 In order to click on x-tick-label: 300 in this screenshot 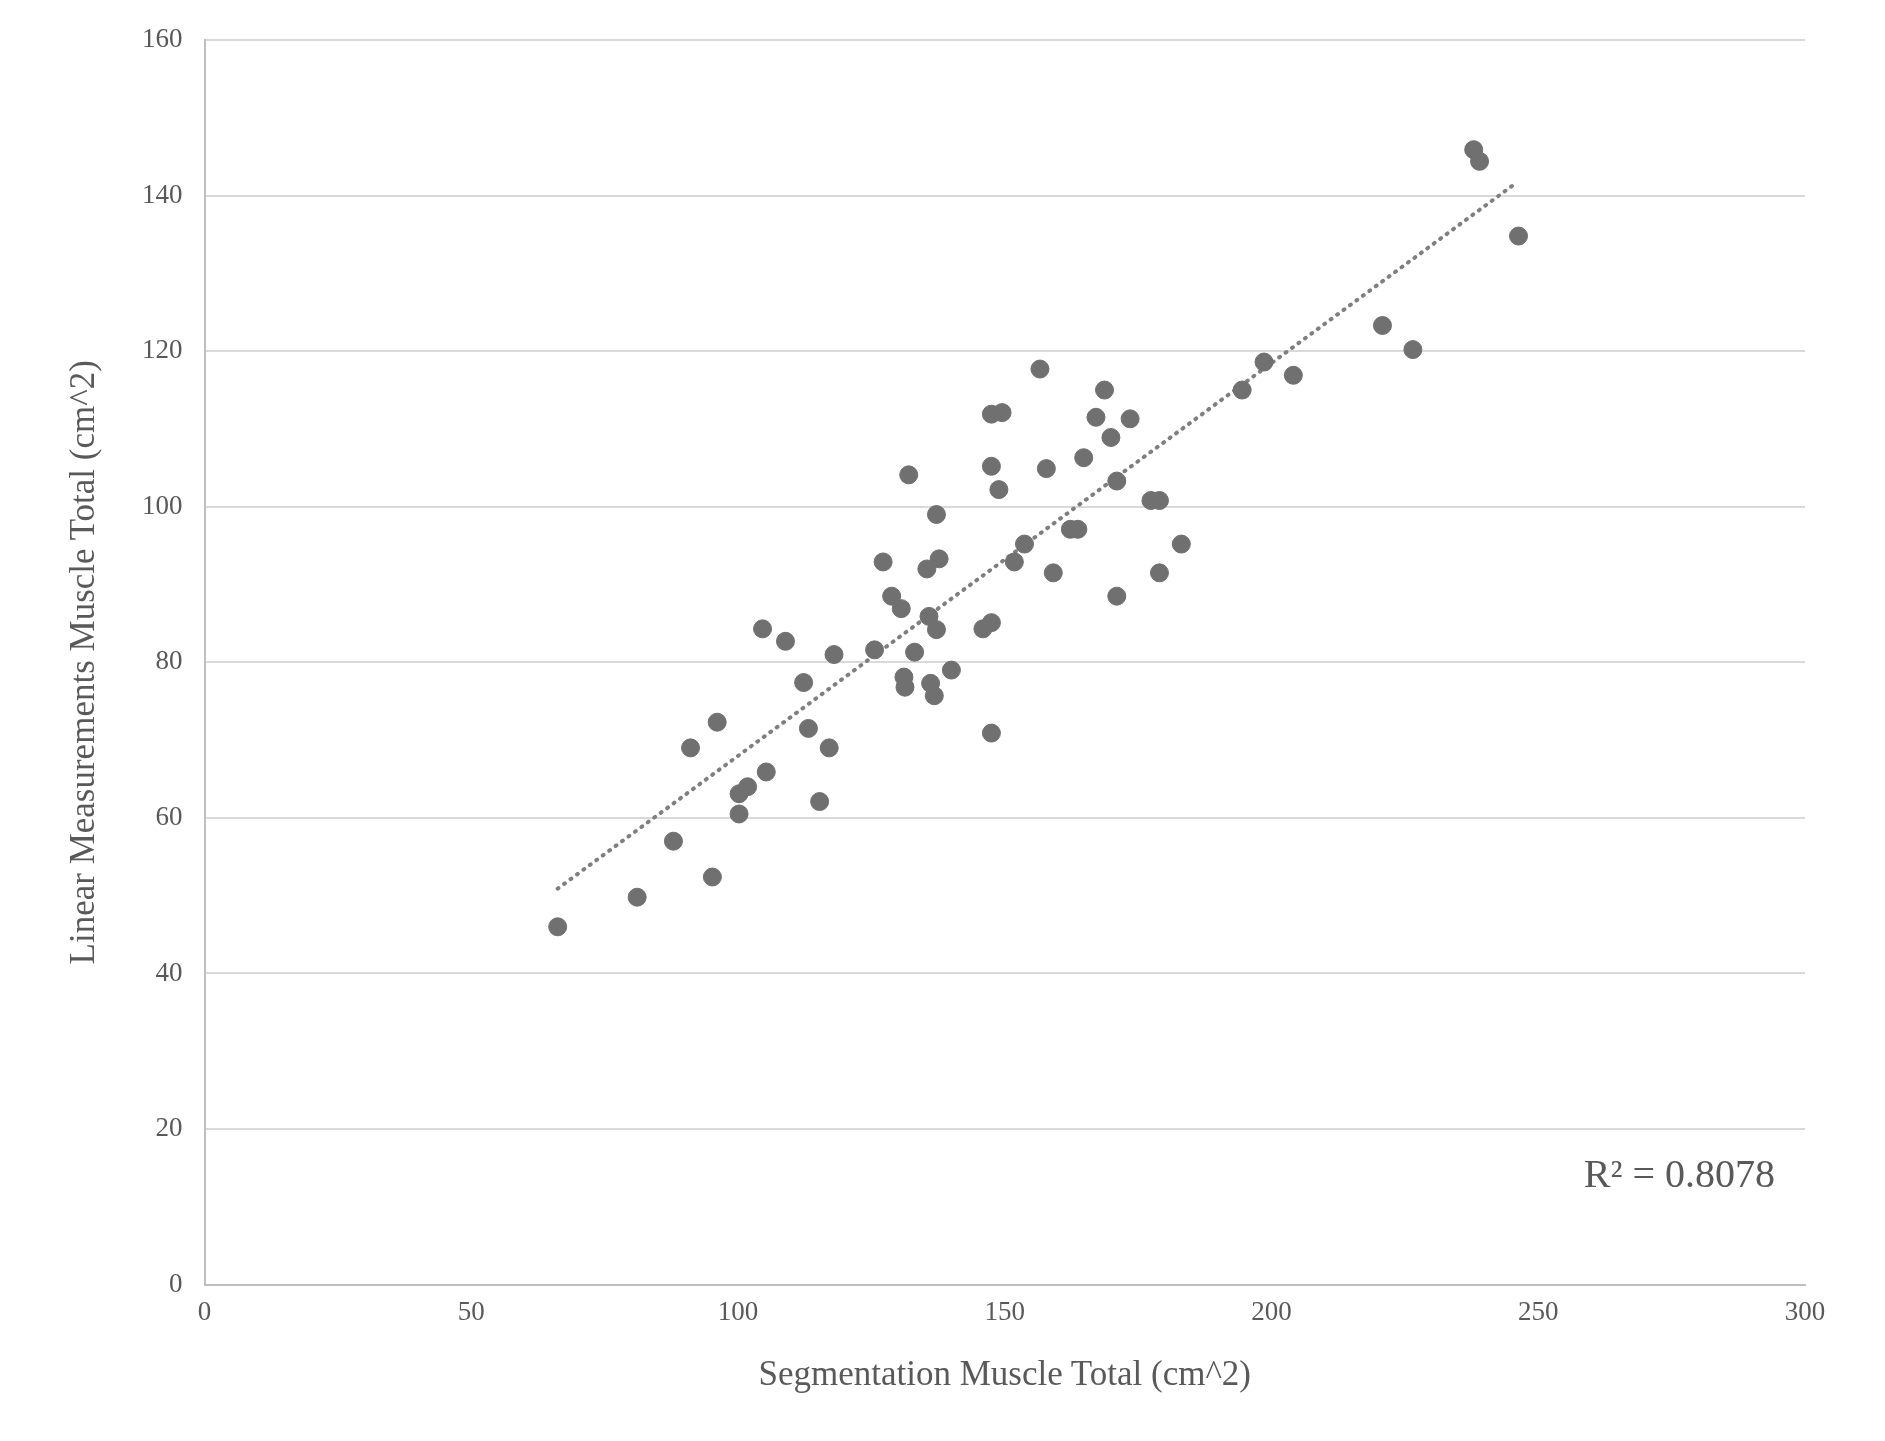, I will do `click(1805, 1310)`.